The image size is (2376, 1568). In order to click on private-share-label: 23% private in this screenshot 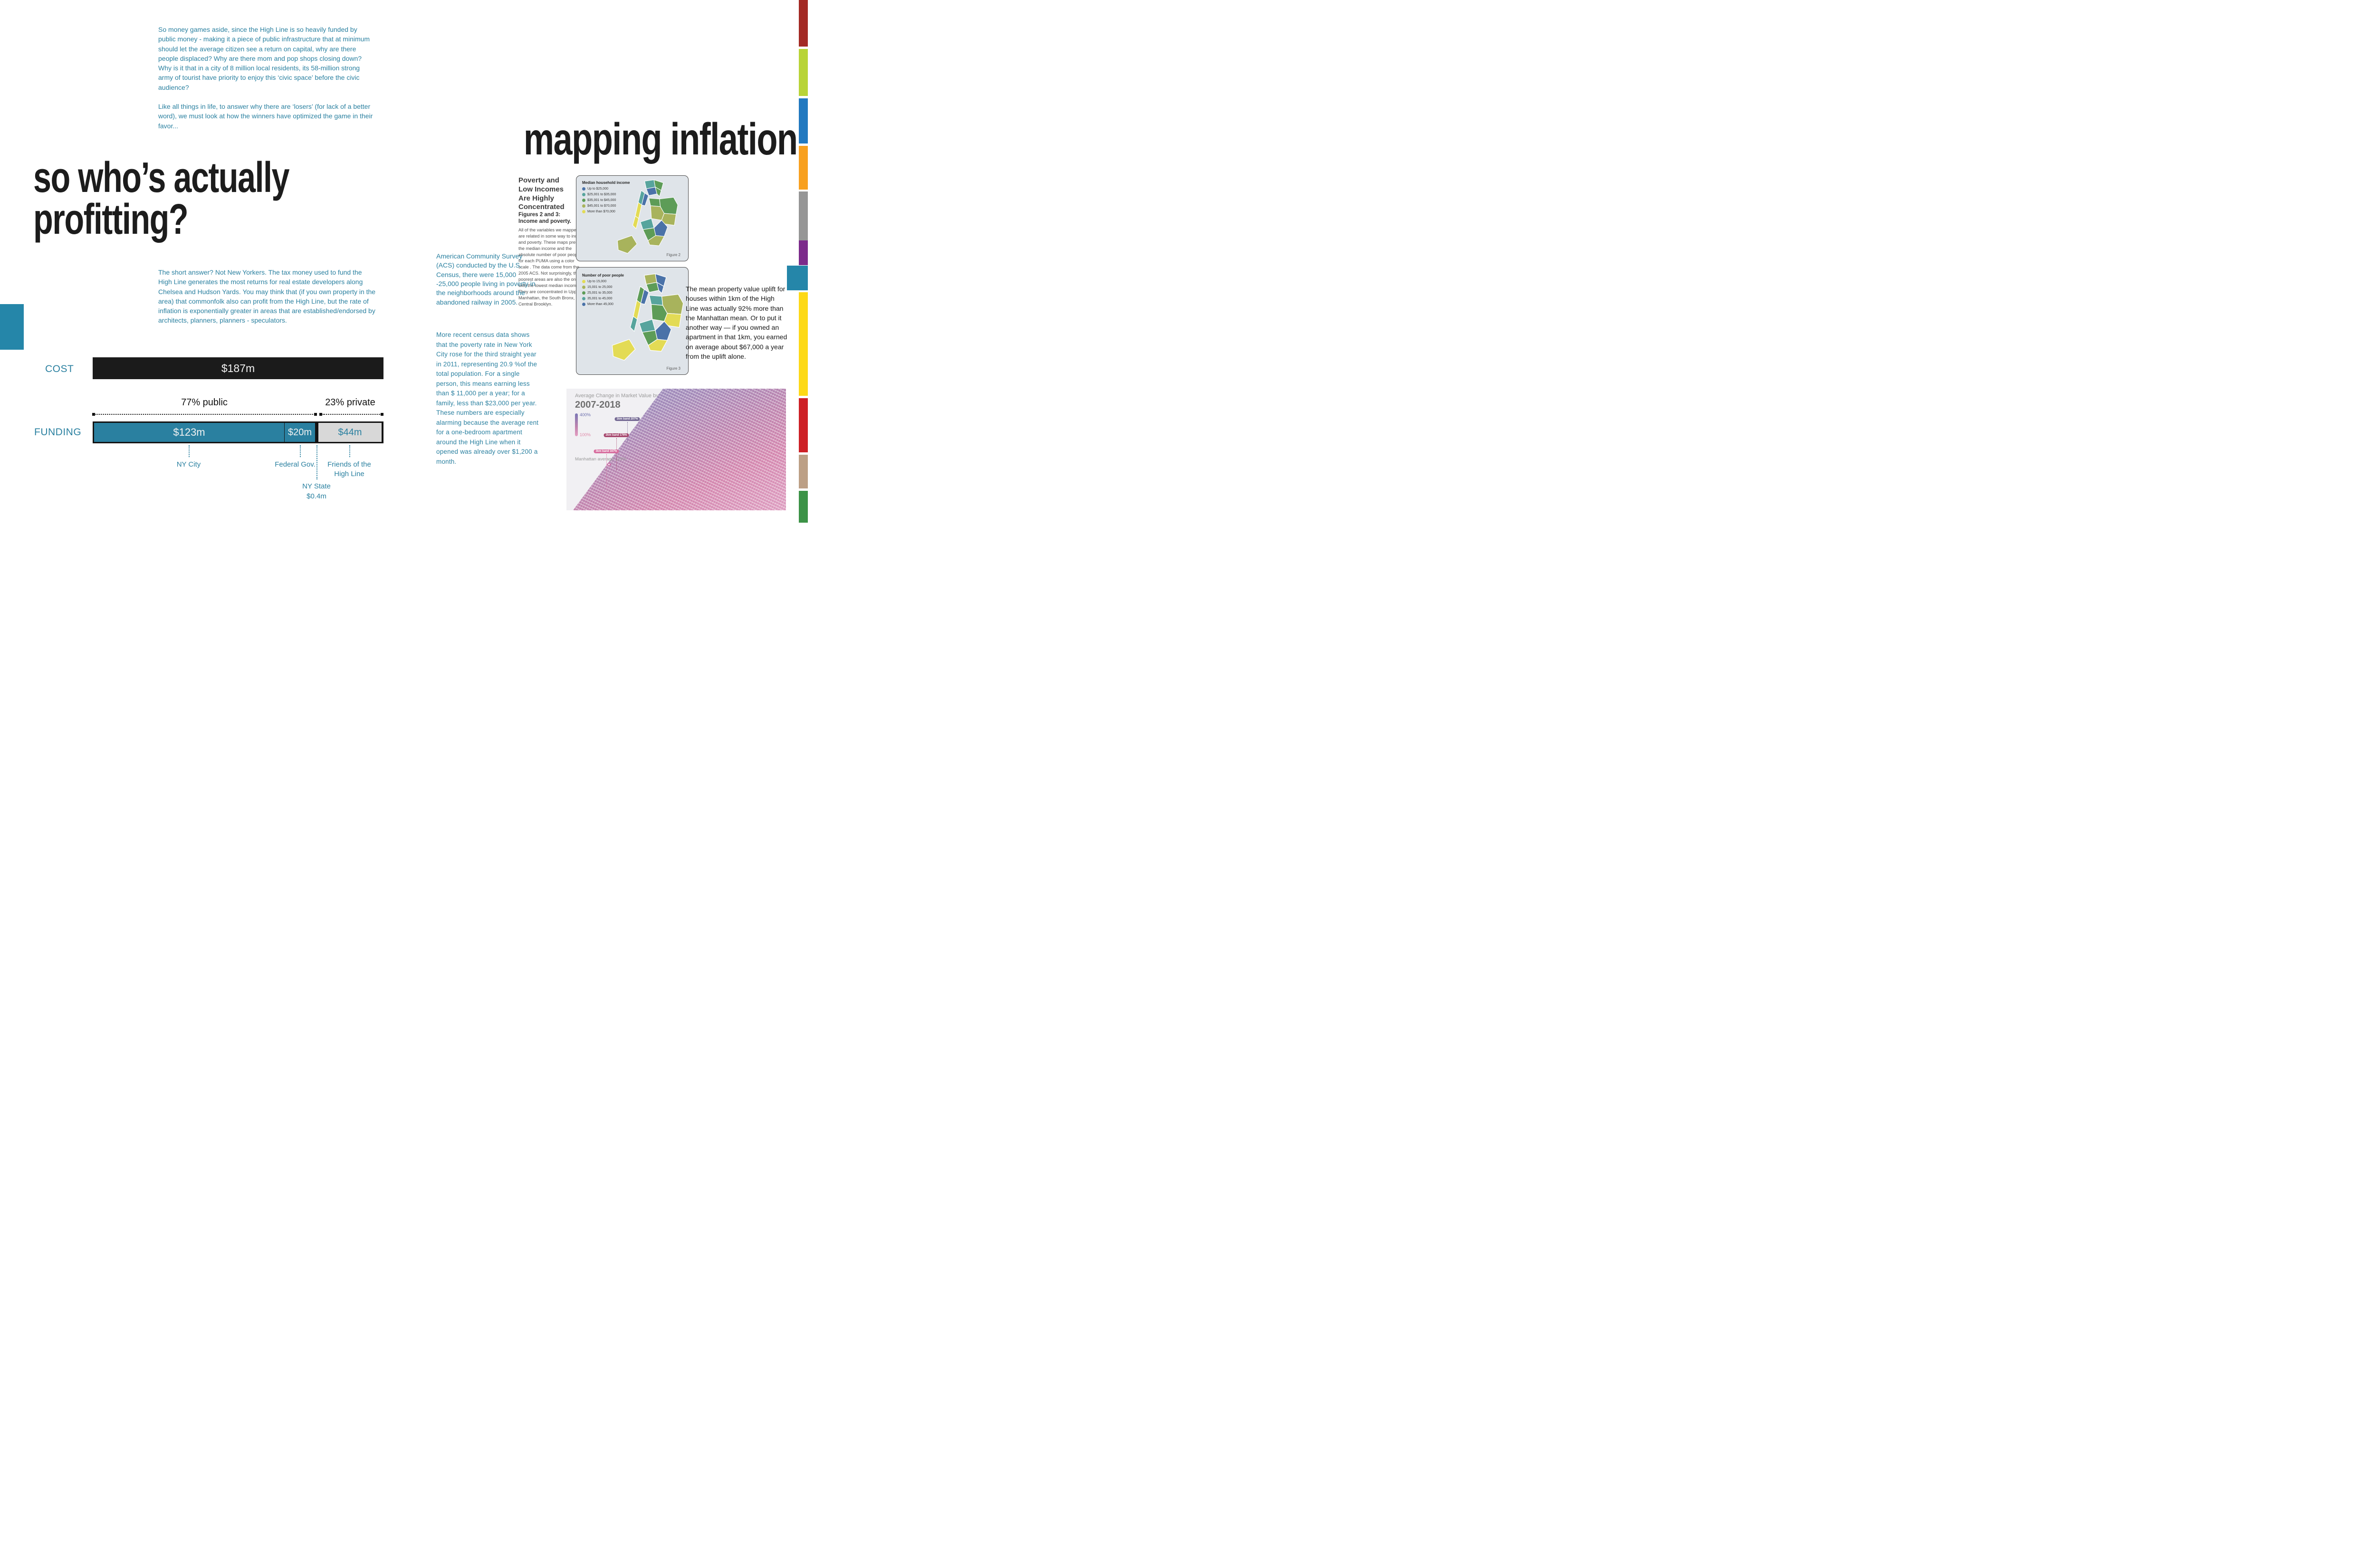, I will do `click(350, 403)`.